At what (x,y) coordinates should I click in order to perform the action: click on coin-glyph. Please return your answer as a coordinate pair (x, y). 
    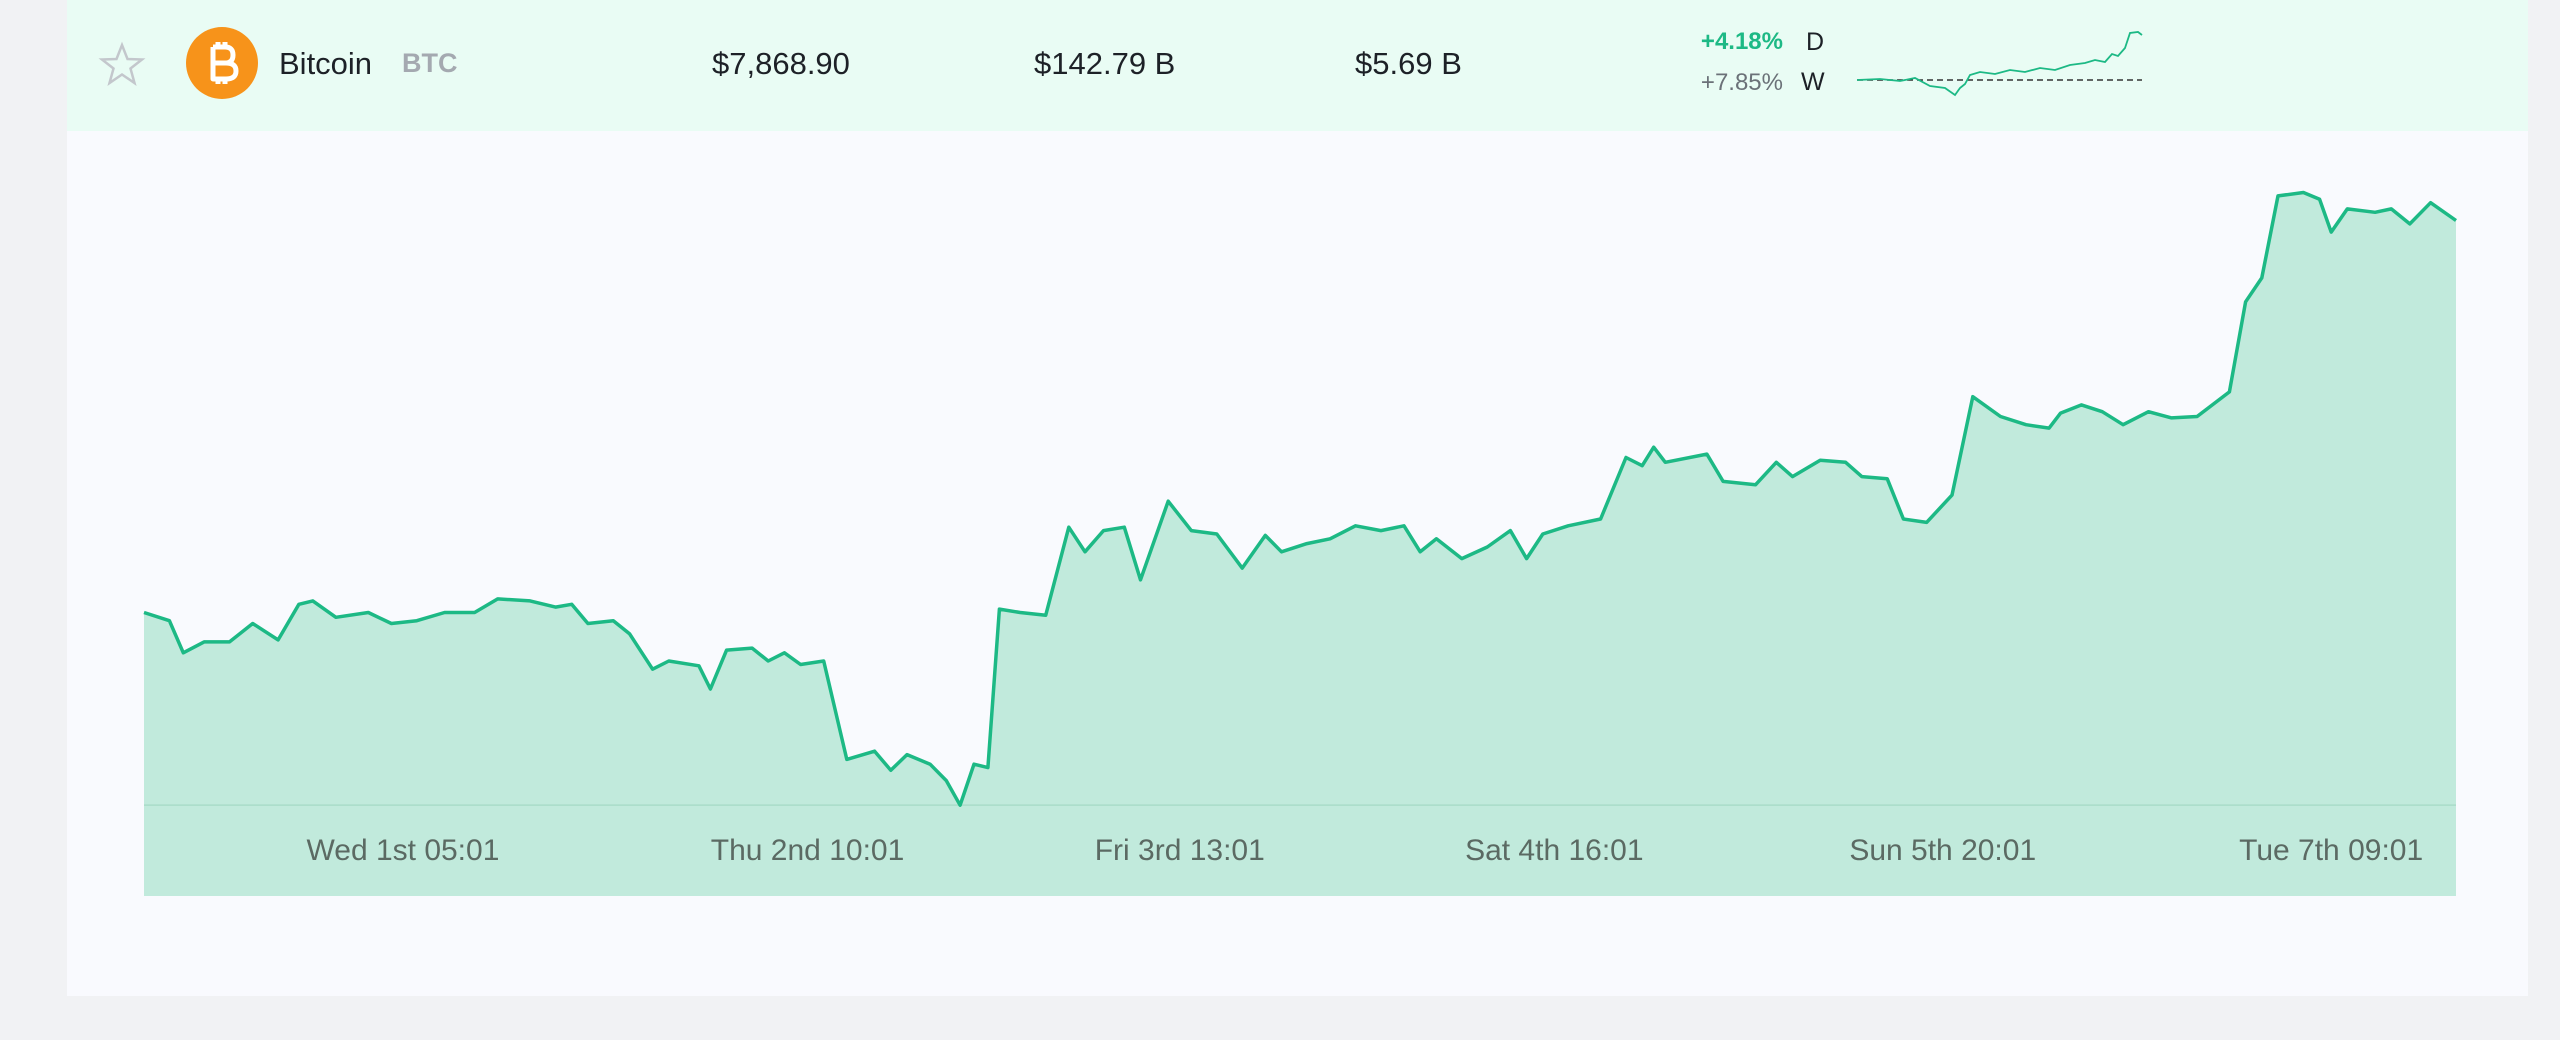
    Looking at the image, I should click on (224, 63).